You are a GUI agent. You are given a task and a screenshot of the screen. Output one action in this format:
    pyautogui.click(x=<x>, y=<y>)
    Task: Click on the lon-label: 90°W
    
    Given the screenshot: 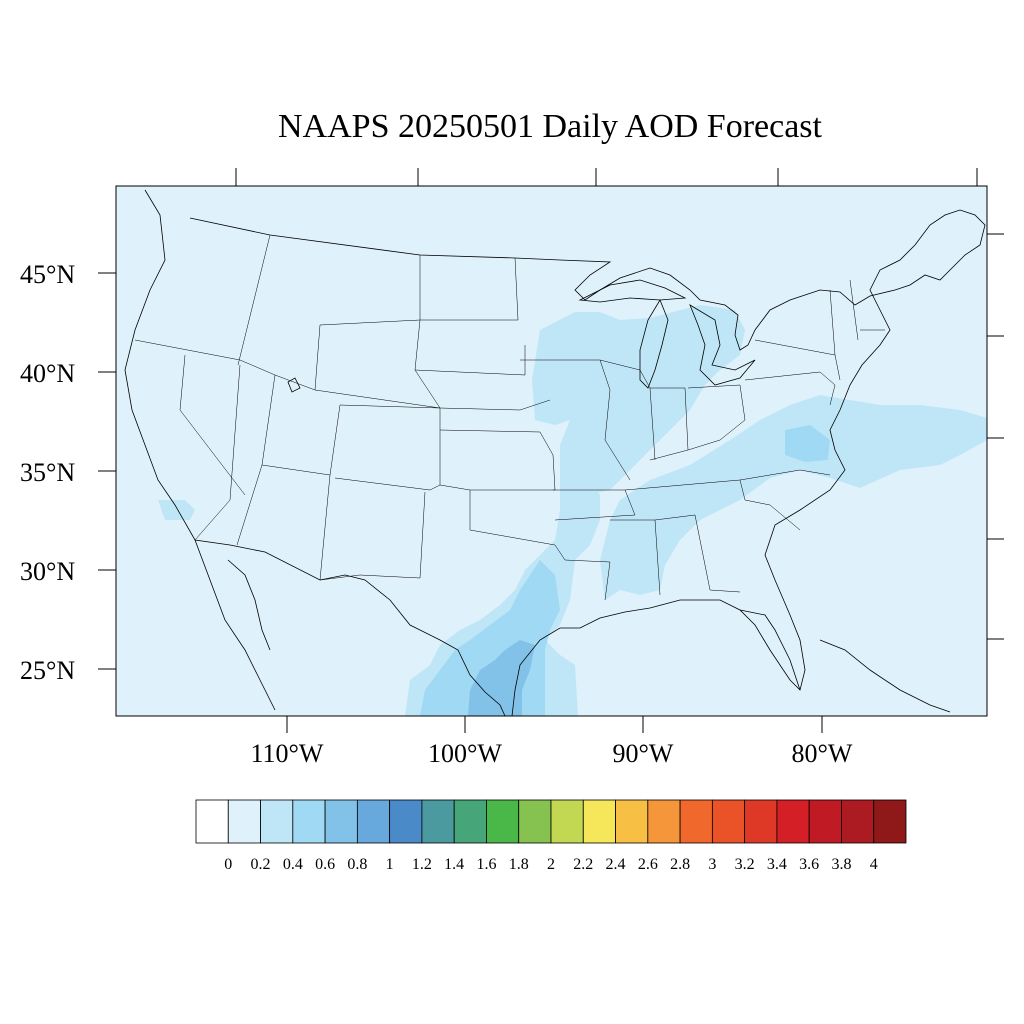 What is the action you would take?
    pyautogui.click(x=643, y=753)
    